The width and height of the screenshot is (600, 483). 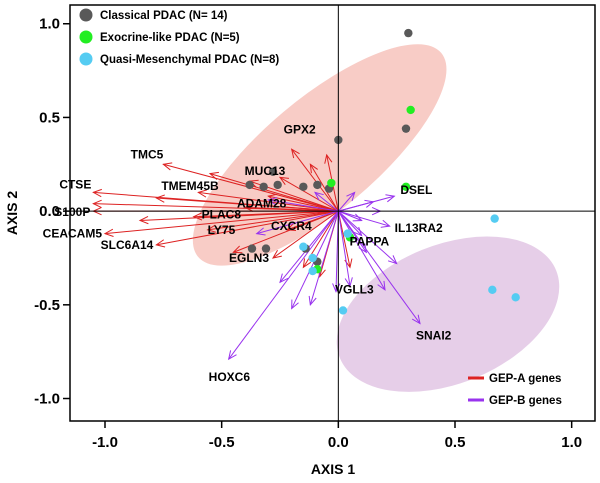 I want to click on arrow-gpx2, so click(x=314, y=180).